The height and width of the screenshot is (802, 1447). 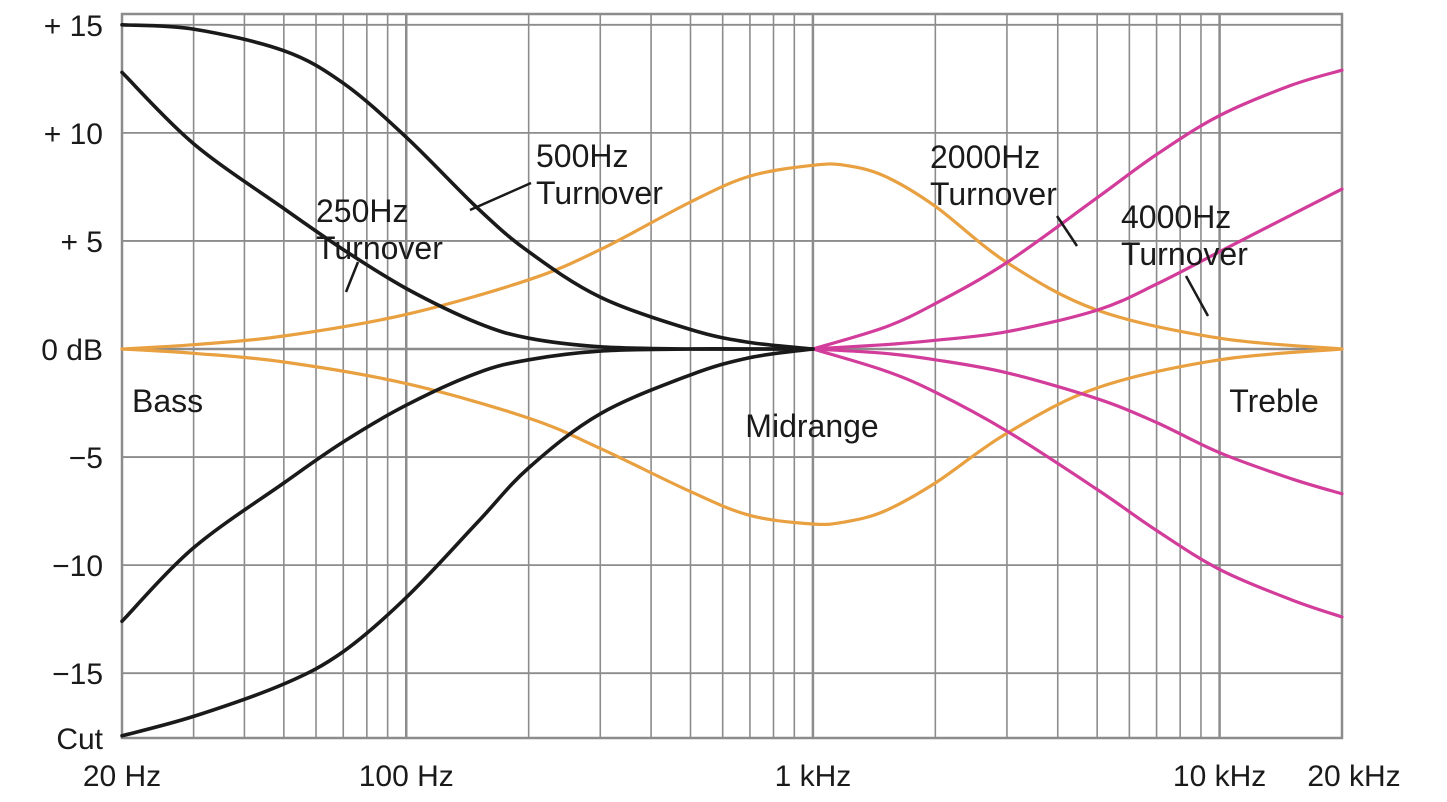 What do you see at coordinates (73, 134) in the screenshot?
I see `y-tick-label: + 10` at bounding box center [73, 134].